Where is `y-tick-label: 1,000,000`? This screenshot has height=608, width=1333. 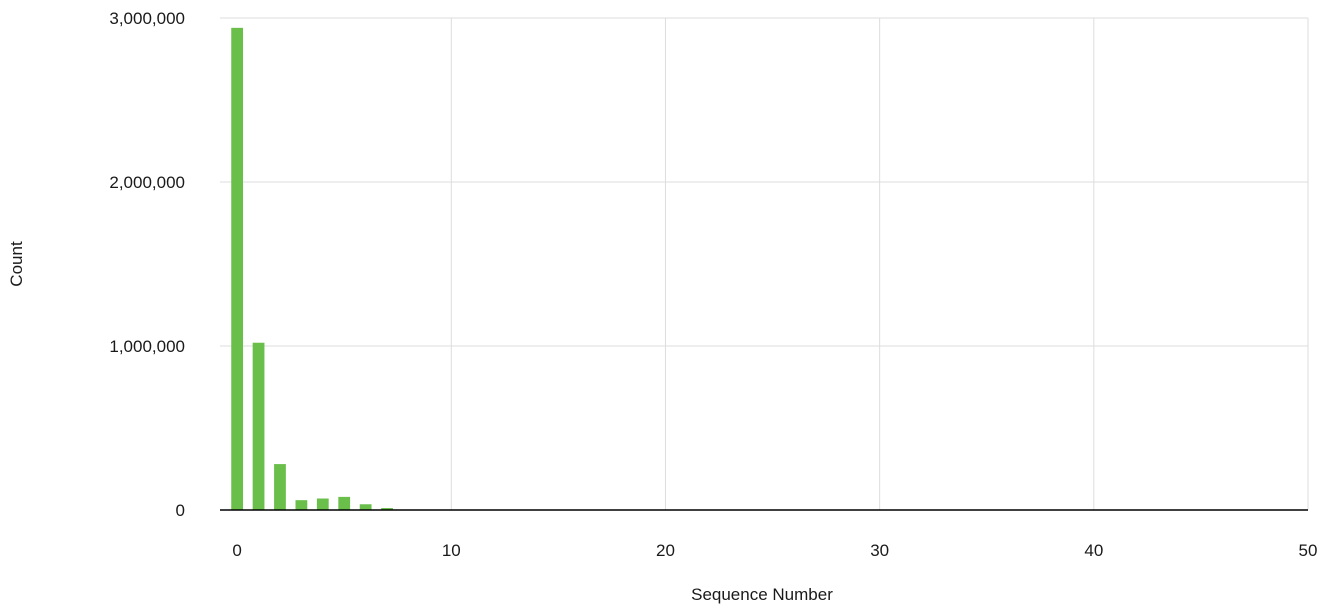
y-tick-label: 1,000,000 is located at coordinates (147, 346).